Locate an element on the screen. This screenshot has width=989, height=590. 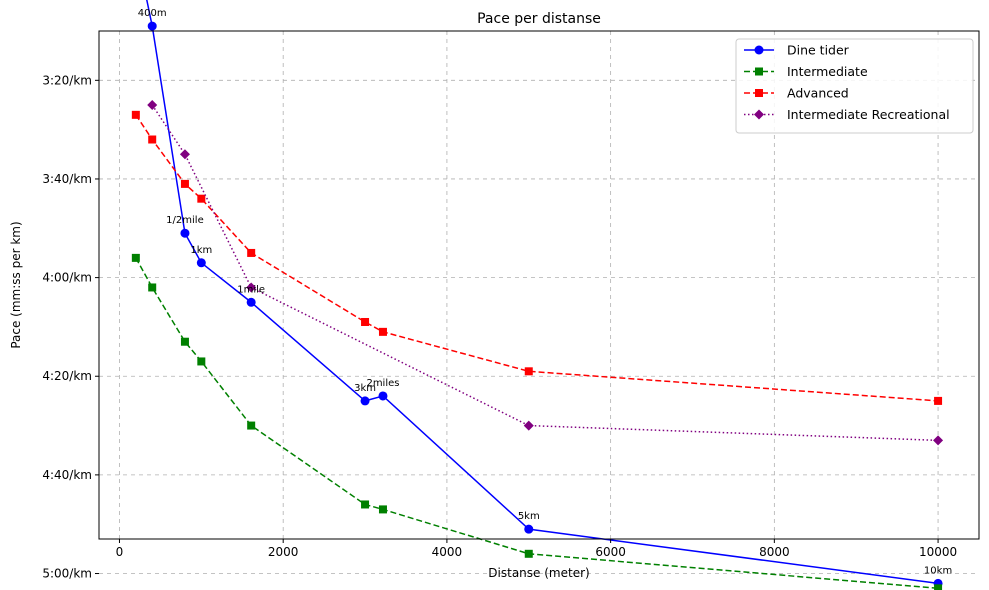
point-label: 1/2mile is located at coordinates (185, 220).